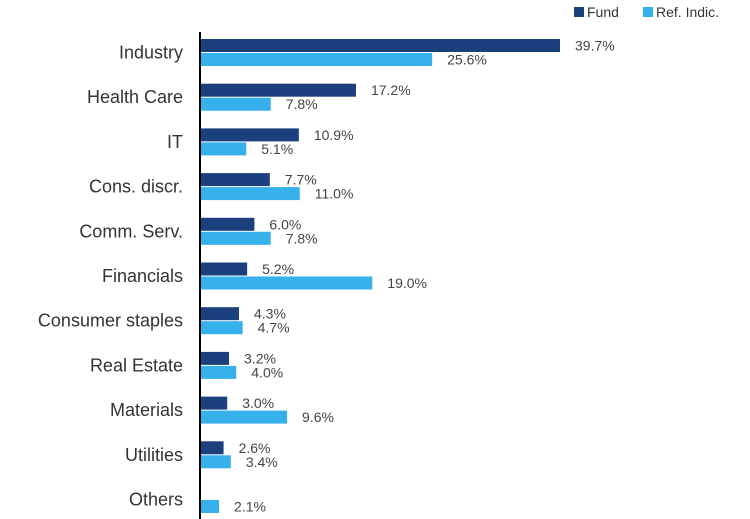 This screenshot has height=519, width=750. What do you see at coordinates (579, 12) in the screenshot?
I see `legend-swatch-fund` at bounding box center [579, 12].